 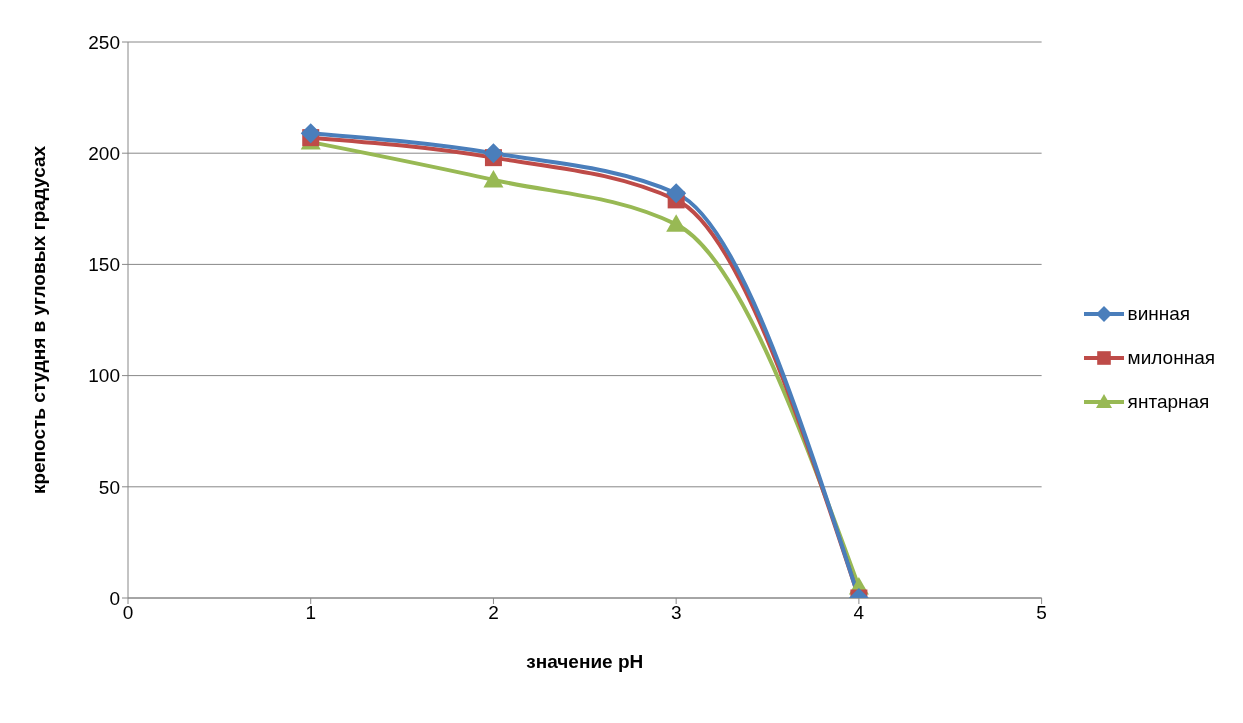 I want to click on y-tick-label: 50, so click(x=109, y=487).